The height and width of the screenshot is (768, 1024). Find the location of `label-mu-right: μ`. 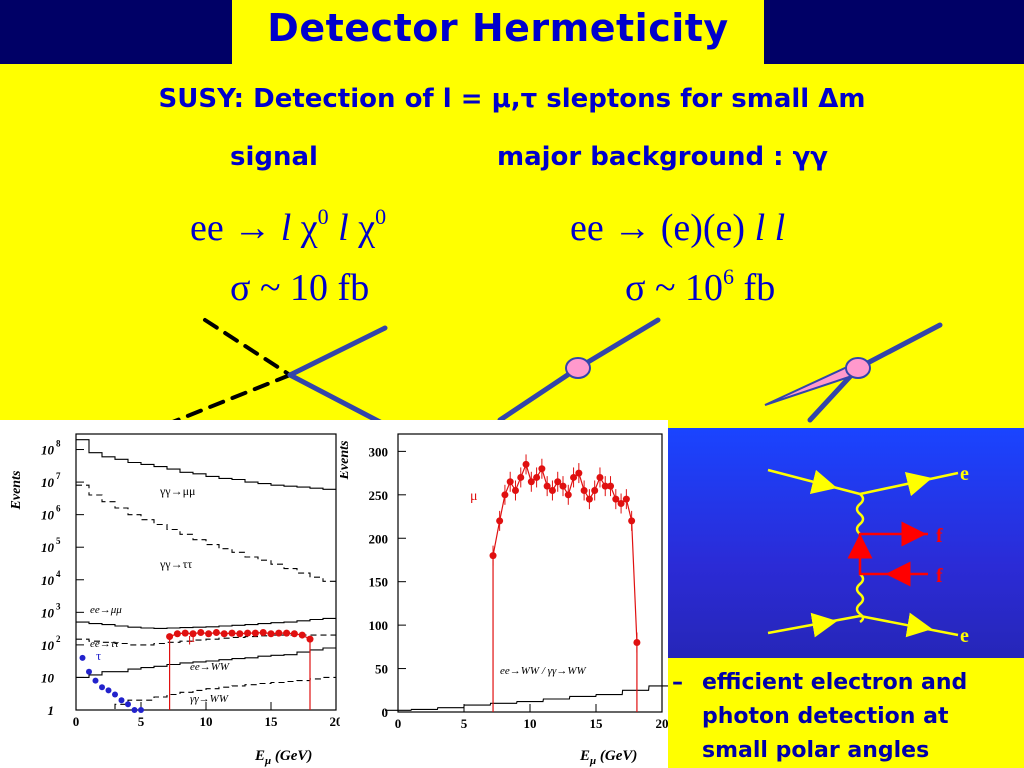

label-mu-right: μ is located at coordinates (474, 496).